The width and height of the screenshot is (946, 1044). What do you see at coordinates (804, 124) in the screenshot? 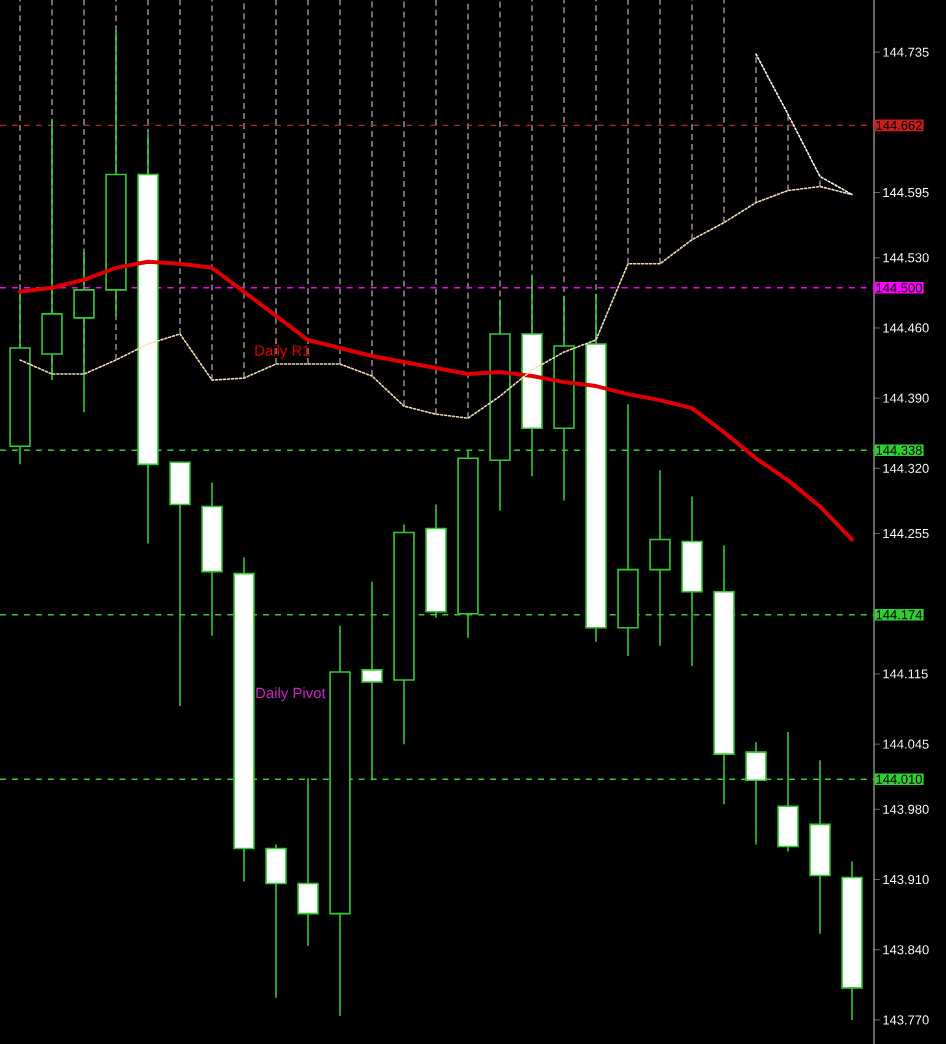
I see `line-series` at bounding box center [804, 124].